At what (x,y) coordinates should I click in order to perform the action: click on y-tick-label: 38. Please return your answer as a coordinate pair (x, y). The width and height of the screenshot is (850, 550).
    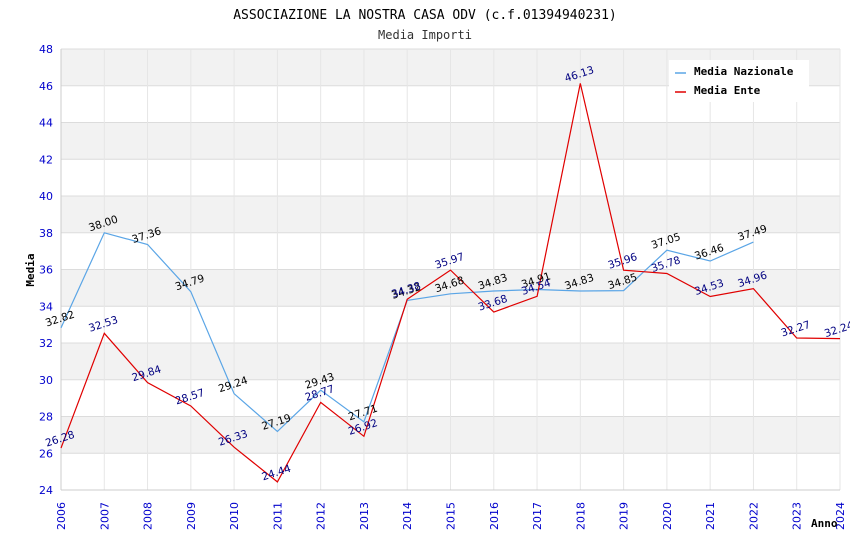
    Looking at the image, I should click on (46, 233).